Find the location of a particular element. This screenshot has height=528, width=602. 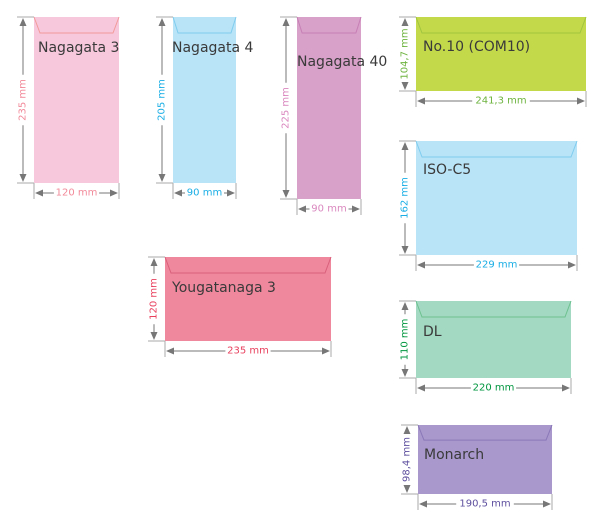

height-label: 110 mm is located at coordinates (405, 340).